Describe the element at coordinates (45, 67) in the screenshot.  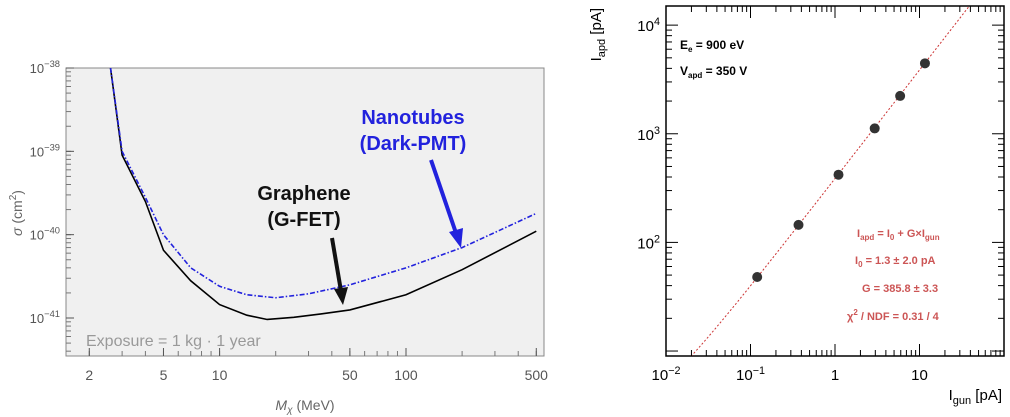
I see `left-y-tick-label: 10−38` at that location.